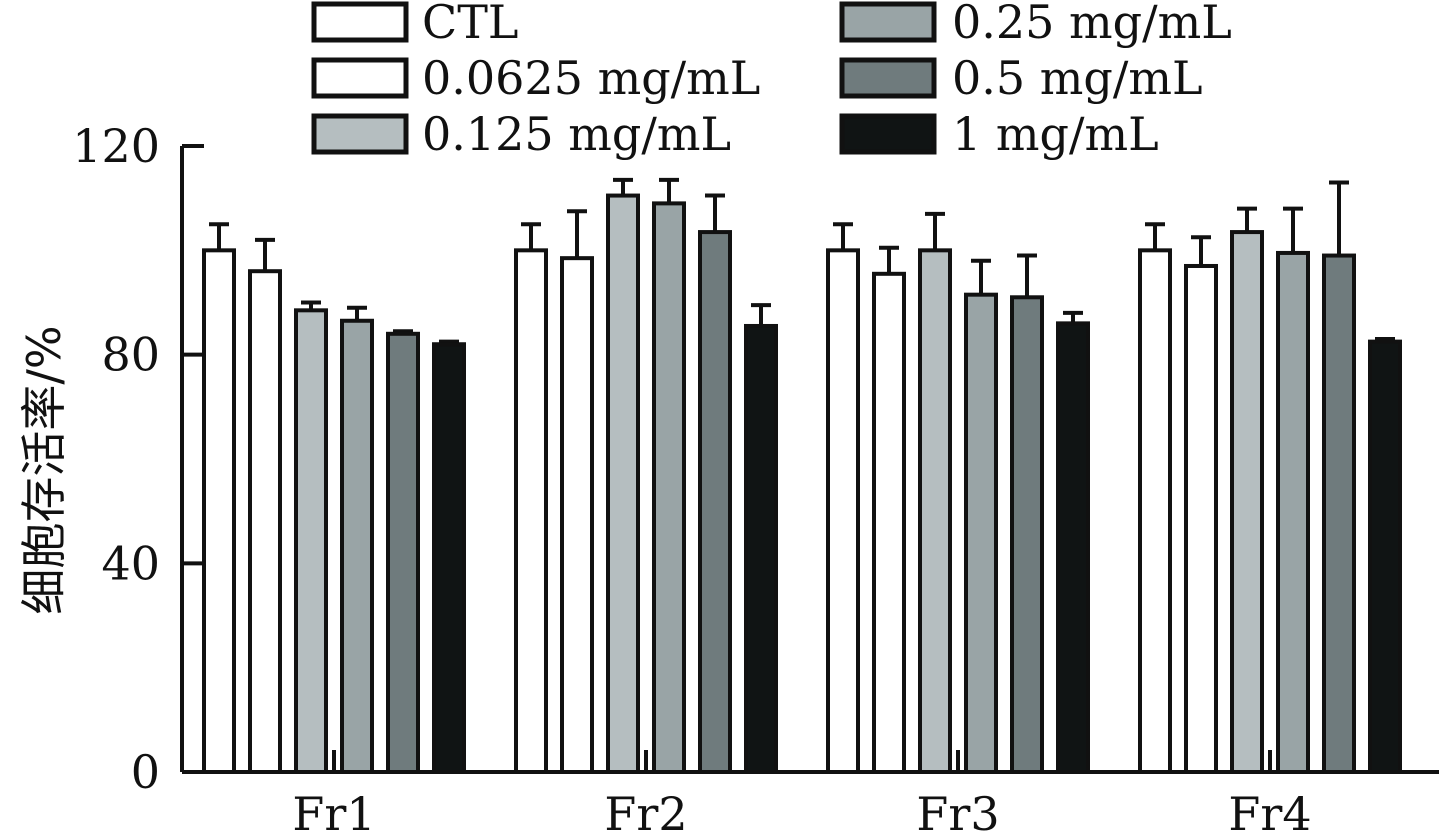 The image size is (1439, 836). I want to click on legend-label: 0.0625 mg/mL, so click(591, 78).